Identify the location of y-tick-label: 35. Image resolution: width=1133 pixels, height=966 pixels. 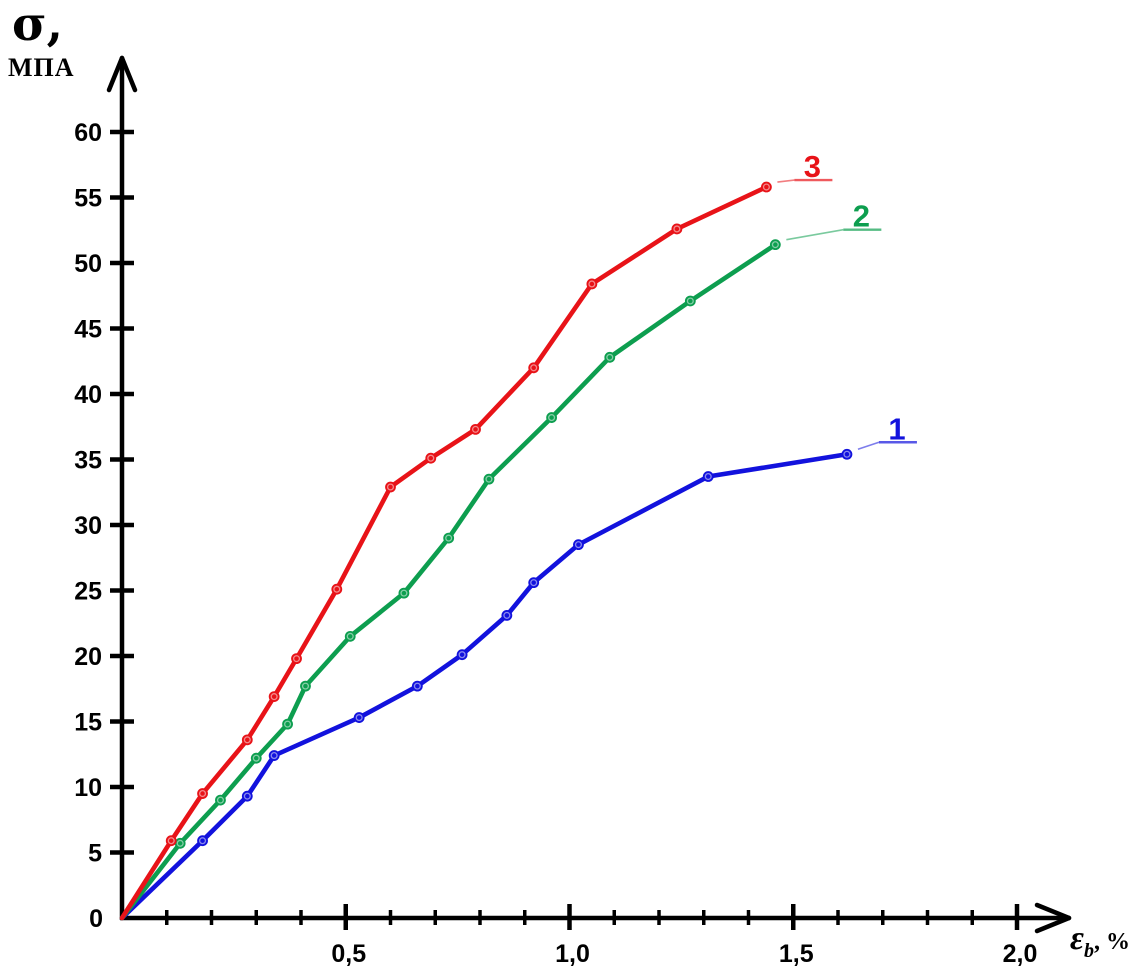
(88, 461).